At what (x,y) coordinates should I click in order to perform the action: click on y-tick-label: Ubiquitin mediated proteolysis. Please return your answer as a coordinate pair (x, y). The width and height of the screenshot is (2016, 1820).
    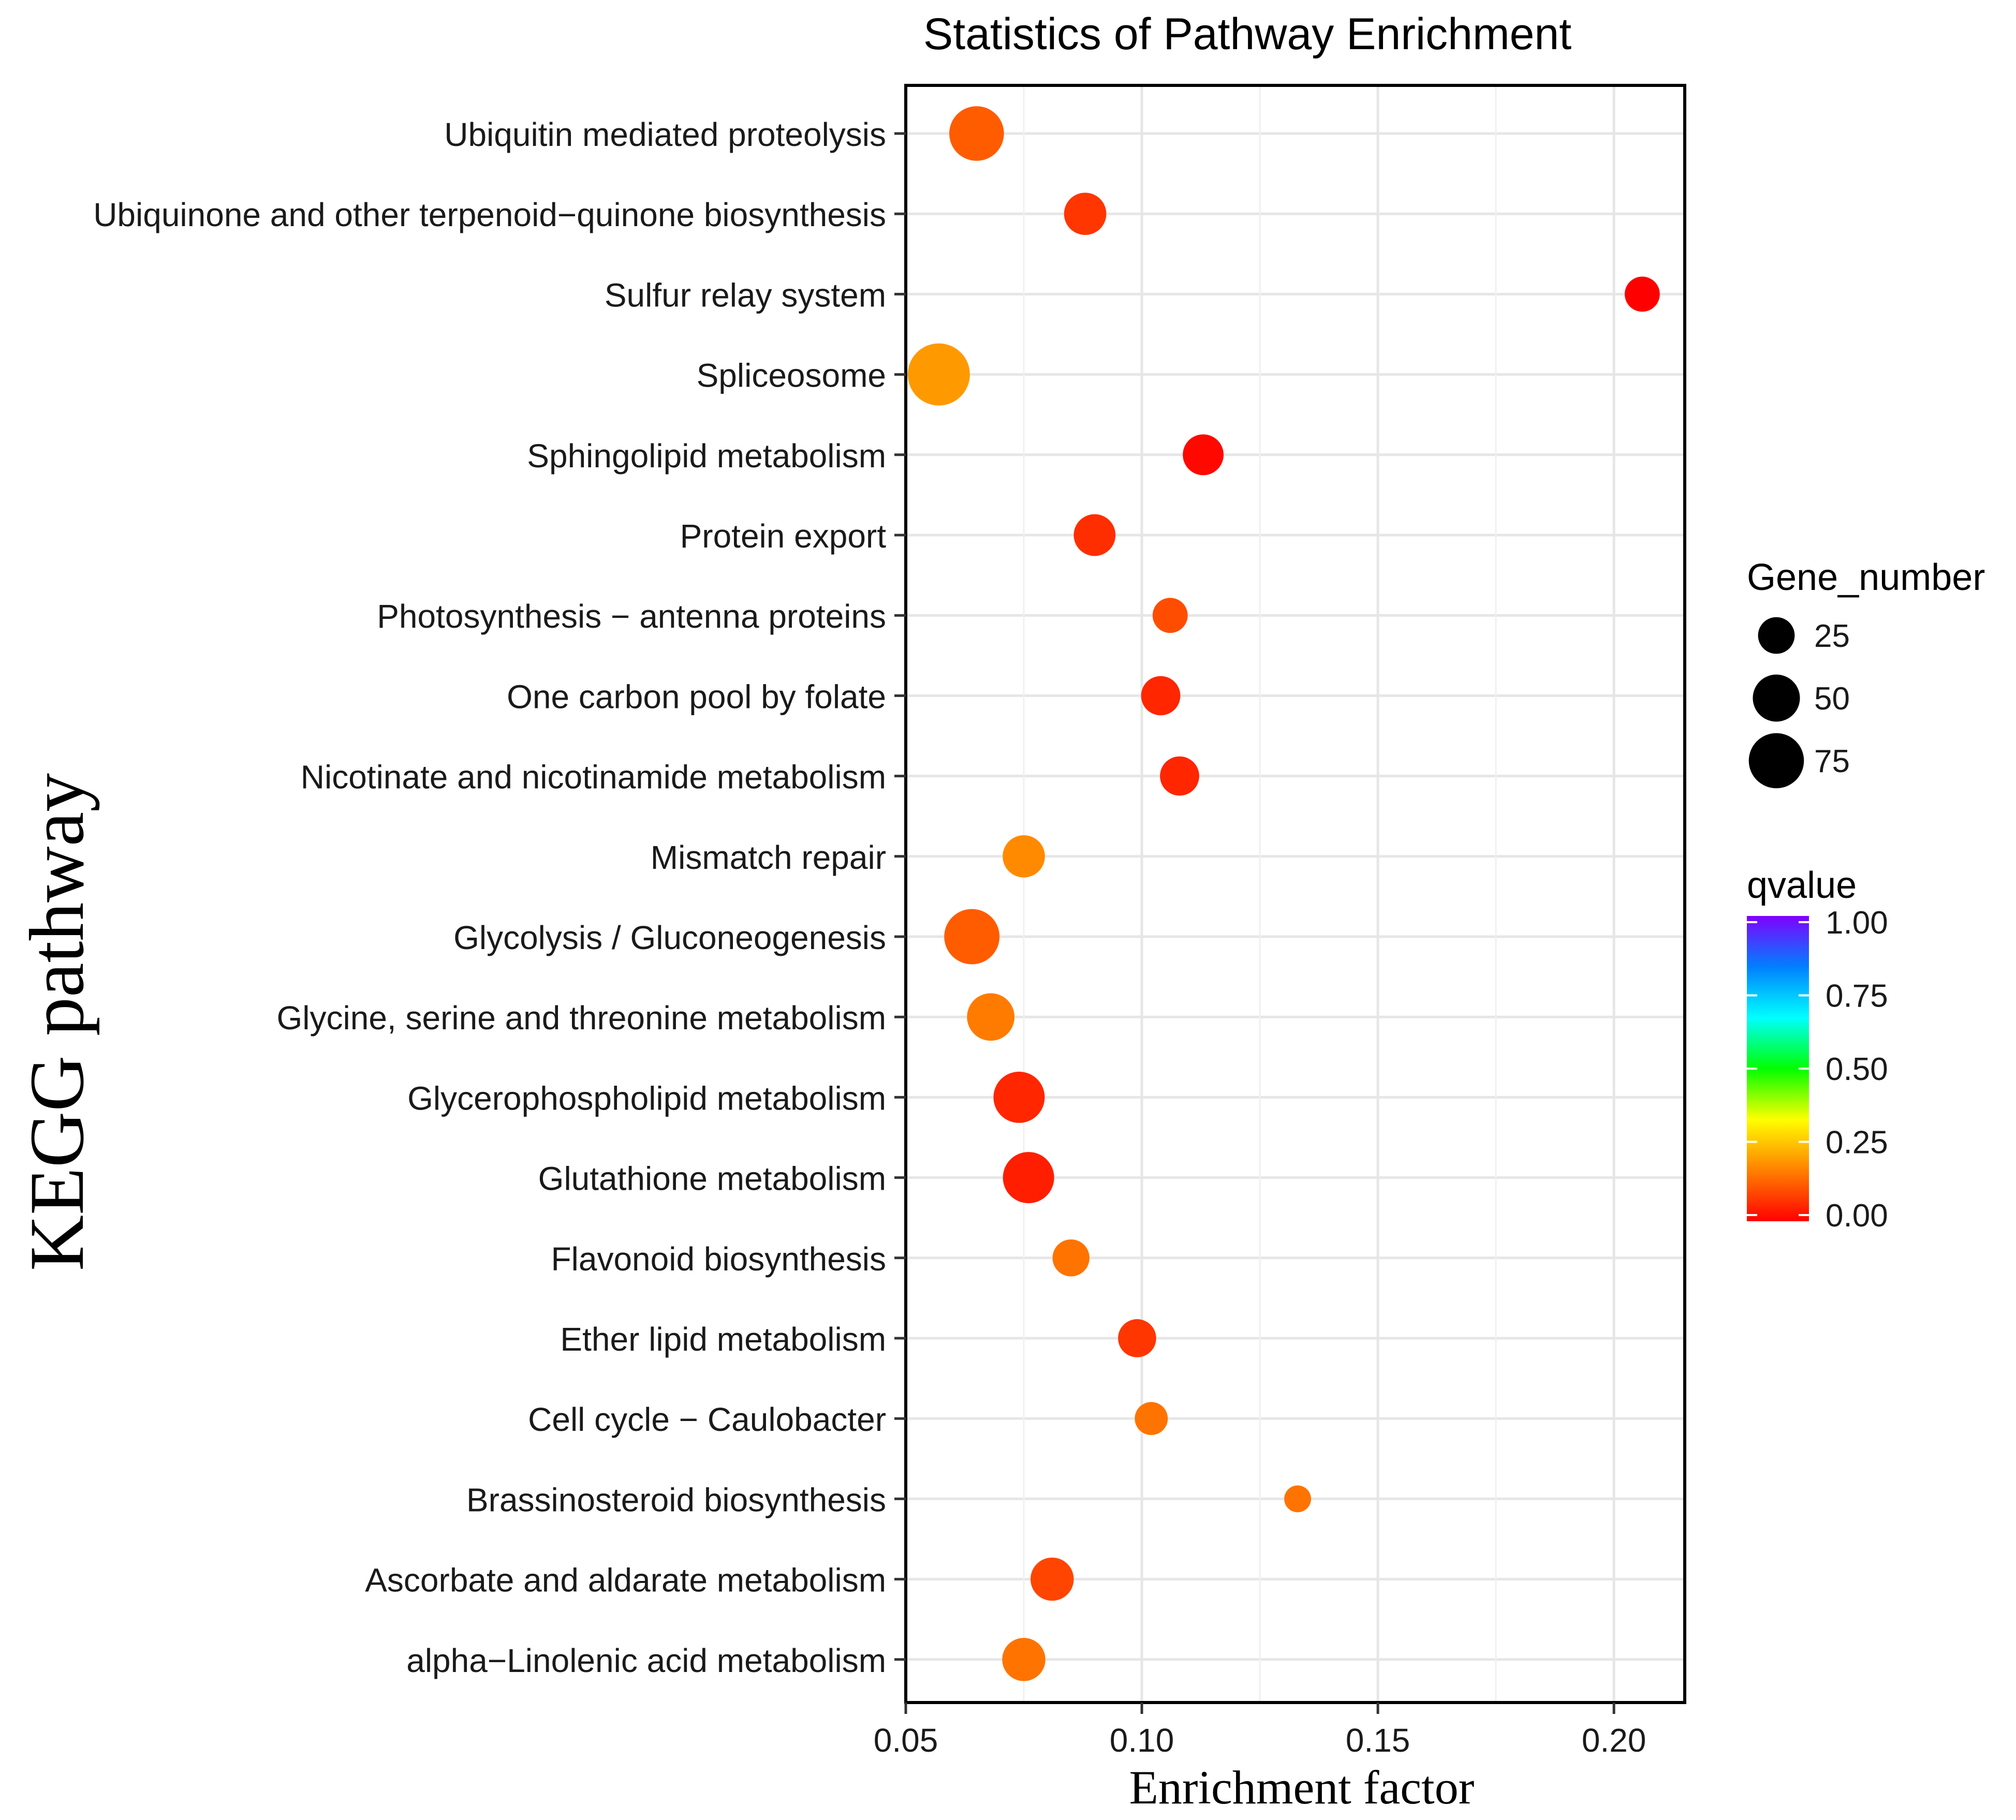
    Looking at the image, I should click on (665, 134).